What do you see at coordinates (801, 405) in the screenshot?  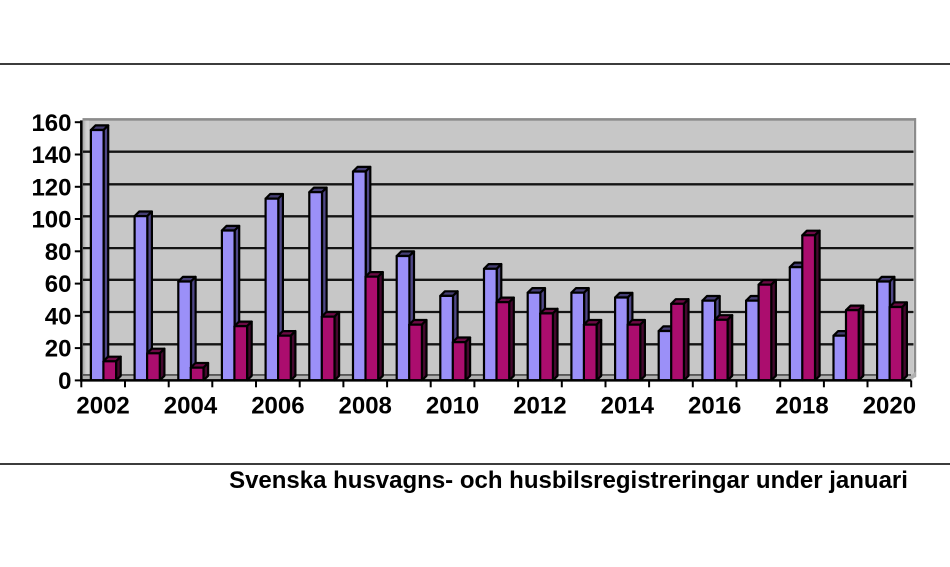 I see `svg-text: 2018` at bounding box center [801, 405].